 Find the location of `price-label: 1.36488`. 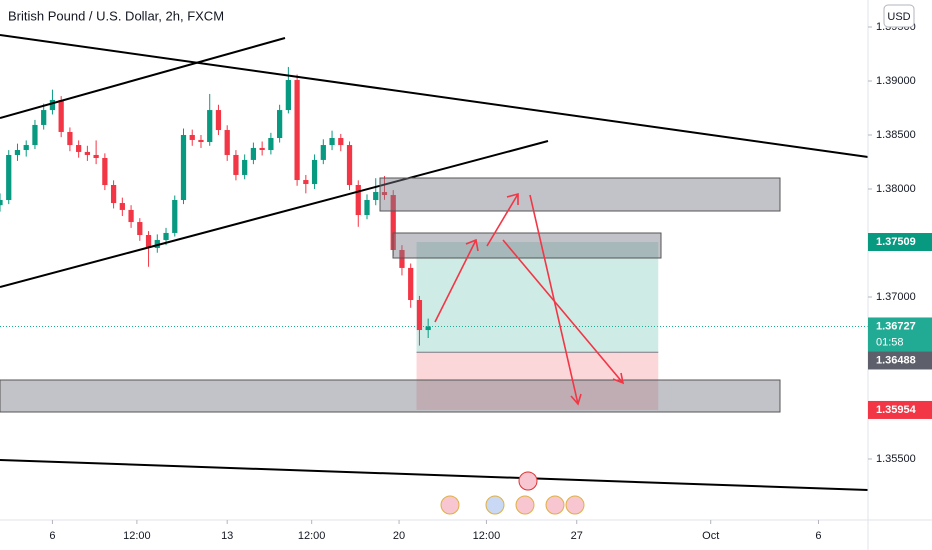

price-label: 1.36488 is located at coordinates (896, 360).